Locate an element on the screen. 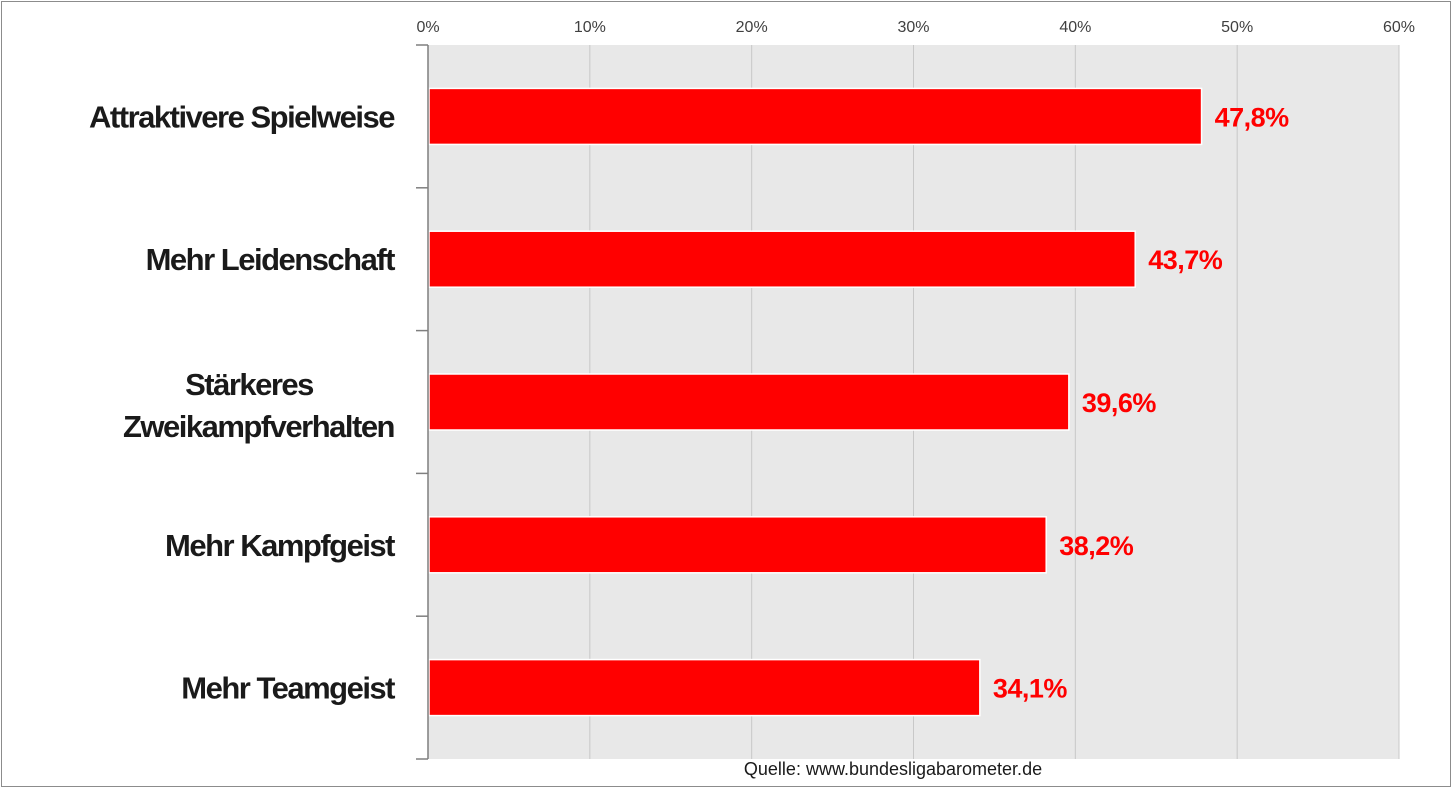  data-label: 34,1% is located at coordinates (1030, 689).